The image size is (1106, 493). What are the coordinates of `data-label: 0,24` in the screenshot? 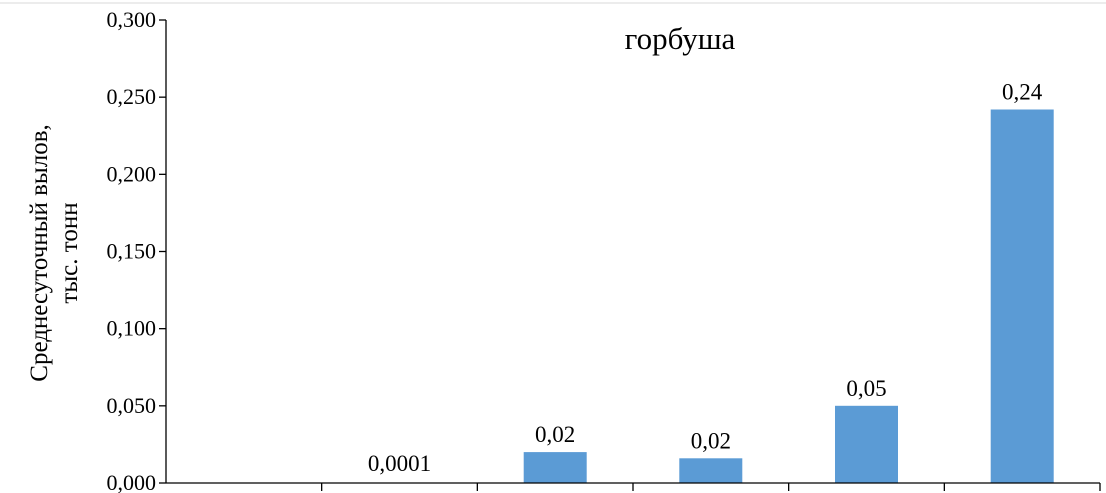 It's located at (1022, 92).